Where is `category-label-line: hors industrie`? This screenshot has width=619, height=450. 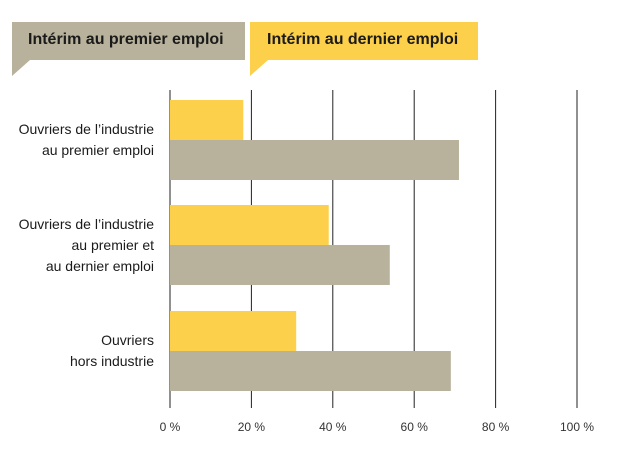 category-label-line: hors industrie is located at coordinates (111, 361).